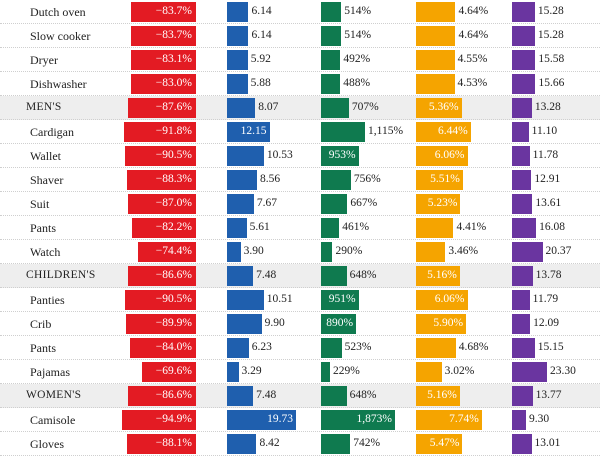  Describe the element at coordinates (545, 299) in the screenshot. I see `value-label: 11.79` at that location.